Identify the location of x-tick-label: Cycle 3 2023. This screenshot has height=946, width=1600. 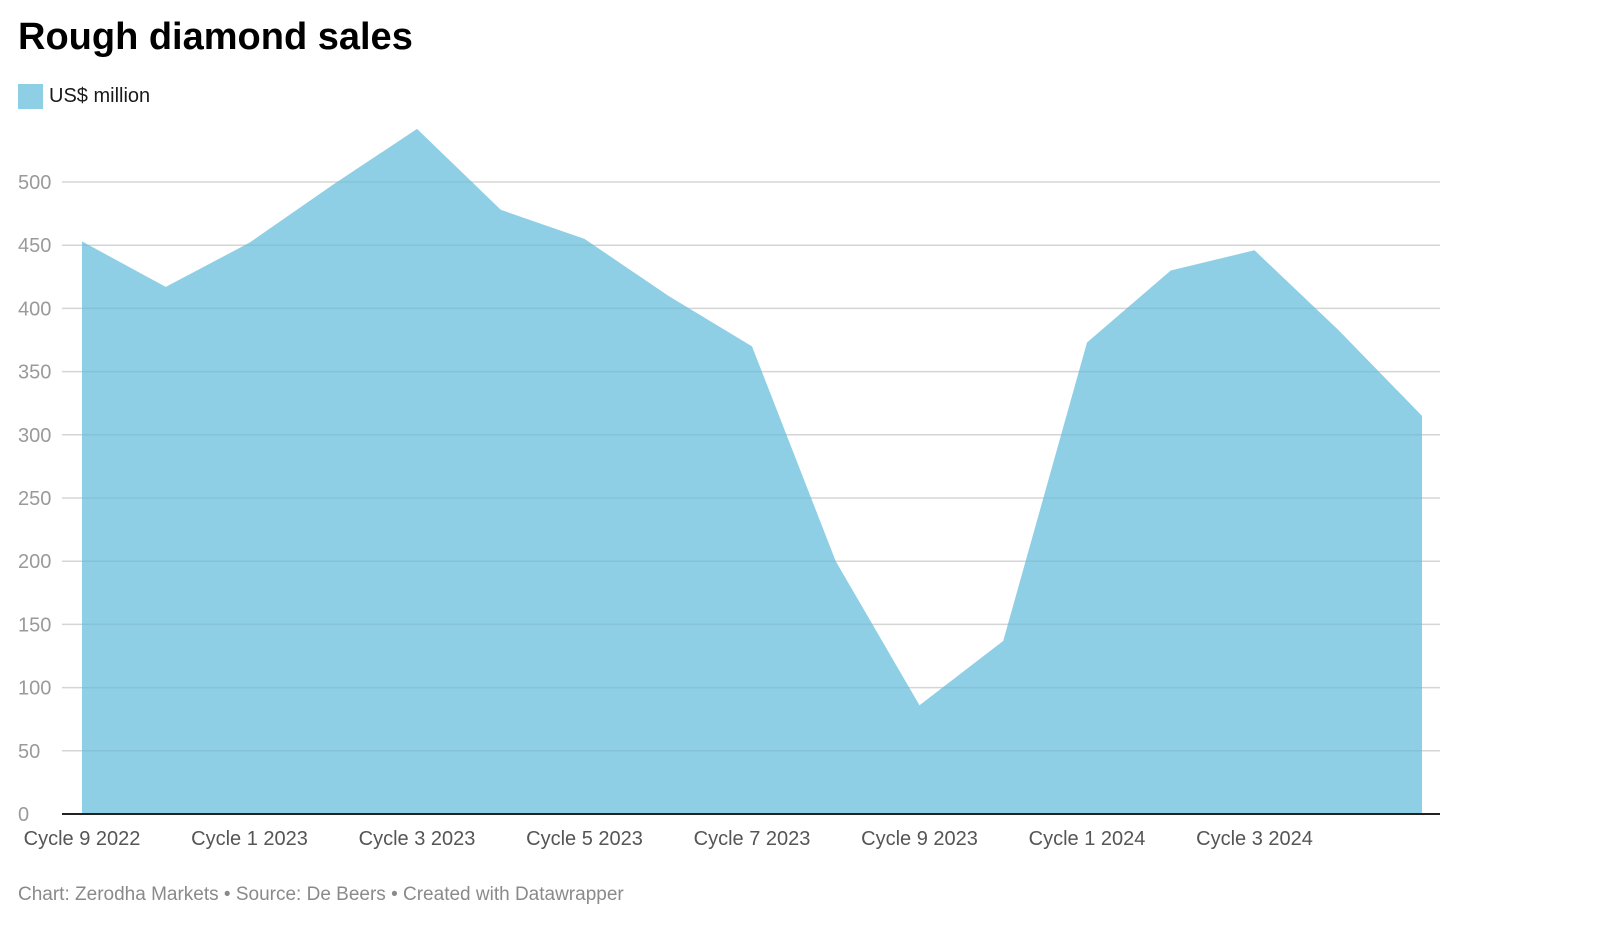
(417, 839).